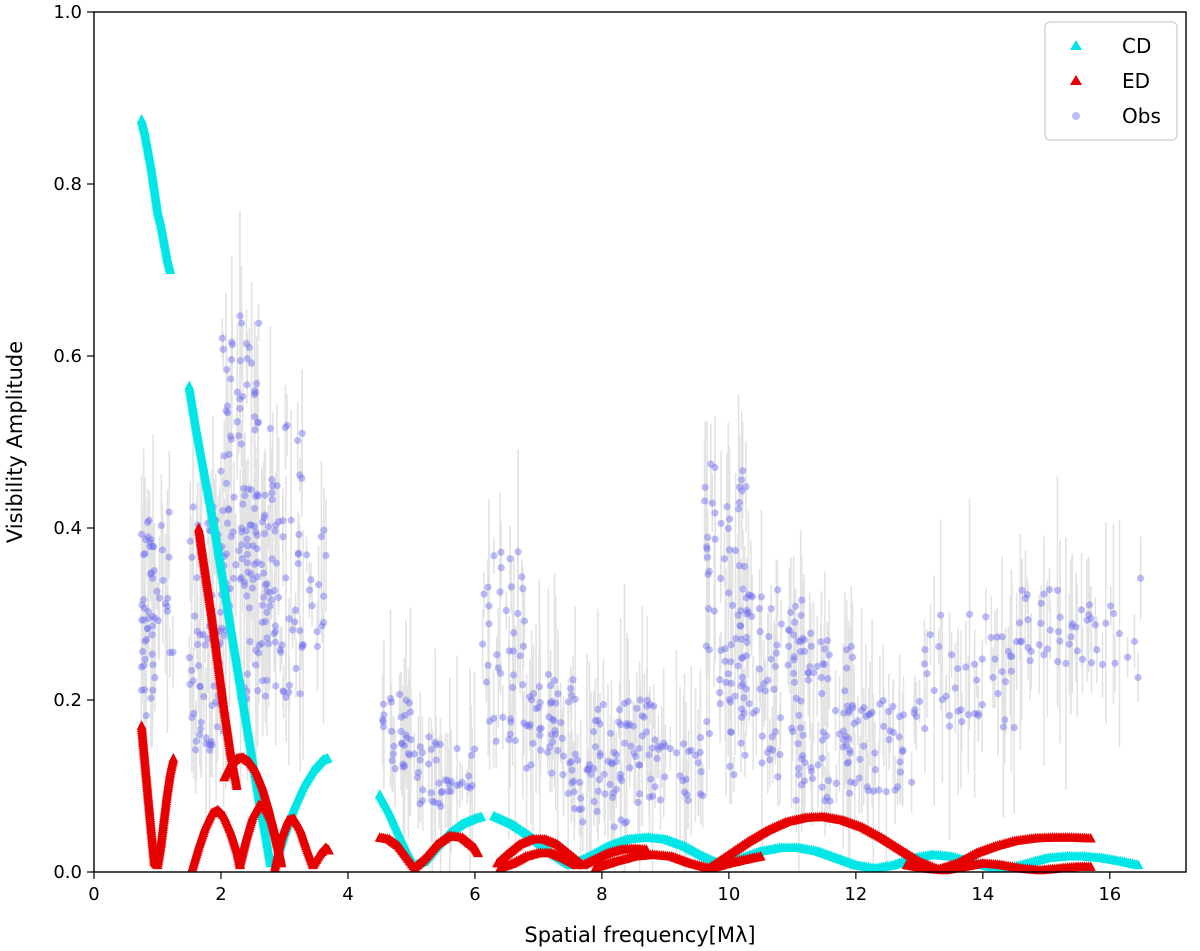  Describe the element at coordinates (855, 894) in the screenshot. I see `x-tick-label: 12` at that location.